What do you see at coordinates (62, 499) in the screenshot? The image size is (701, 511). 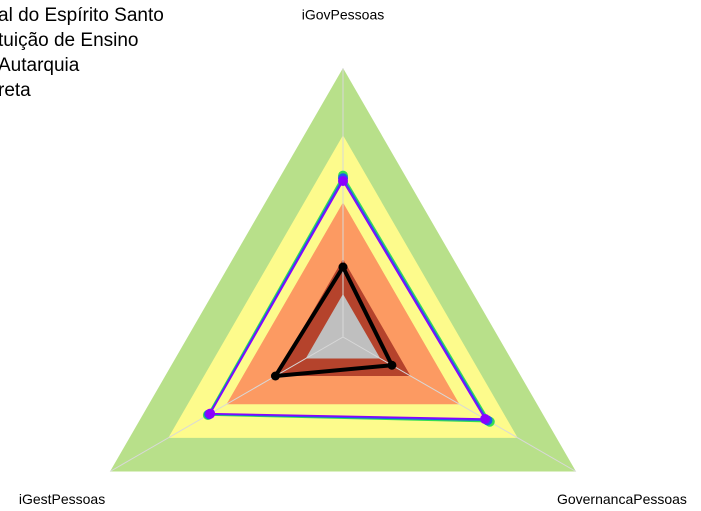 I see `axis-label: iGestPessoas` at bounding box center [62, 499].